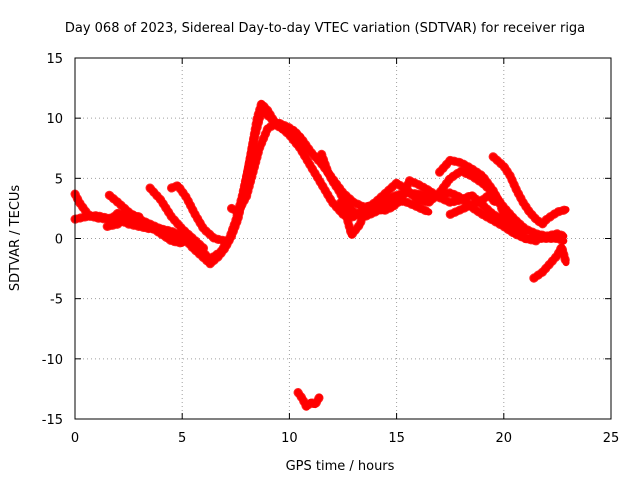 The width and height of the screenshot is (640, 480). Describe the element at coordinates (198, 213) in the screenshot. I see `series-track-7-markers` at that location.